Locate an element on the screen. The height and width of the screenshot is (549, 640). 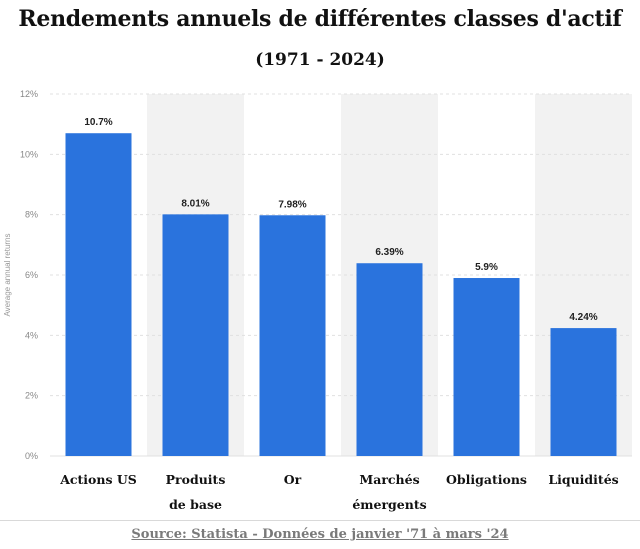
x-category-label: Marchés is located at coordinates (389, 479).